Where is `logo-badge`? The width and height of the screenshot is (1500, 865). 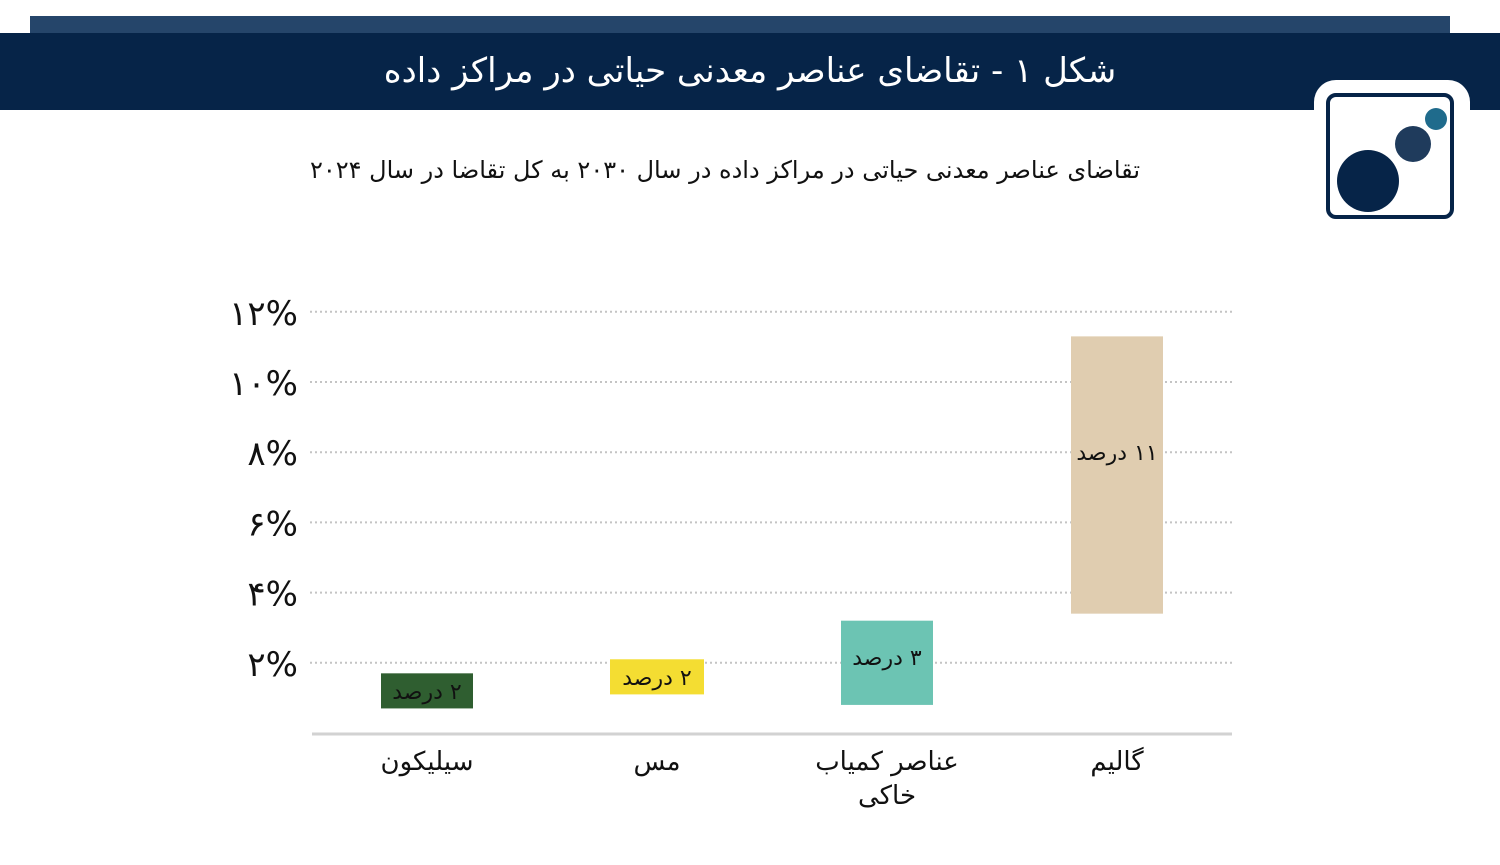
logo-badge is located at coordinates (1392, 155).